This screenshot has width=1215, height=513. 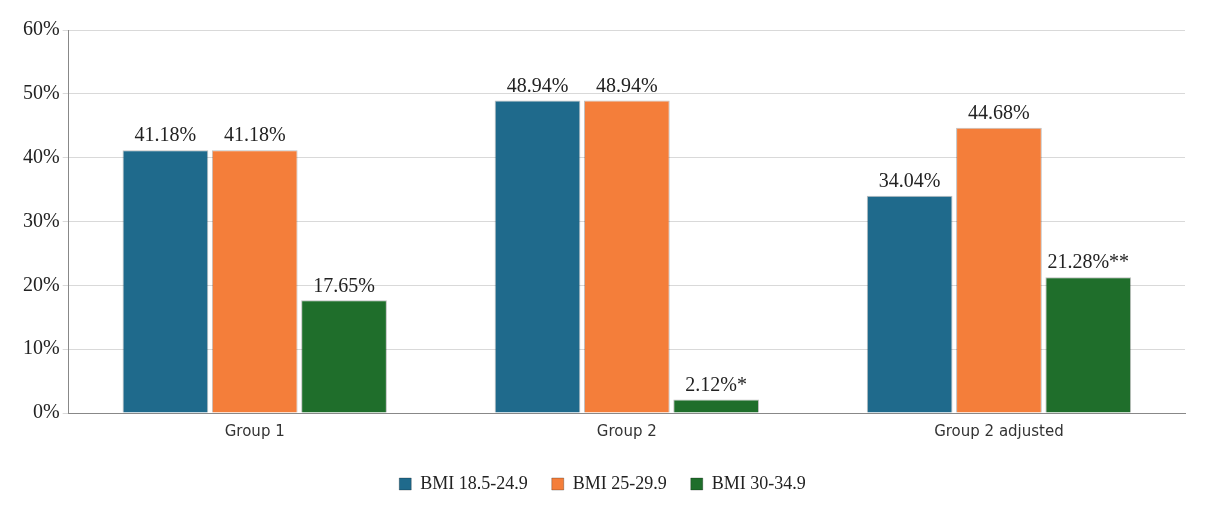 What do you see at coordinates (716, 383) in the screenshot?
I see `data-label: 2.12%*` at bounding box center [716, 383].